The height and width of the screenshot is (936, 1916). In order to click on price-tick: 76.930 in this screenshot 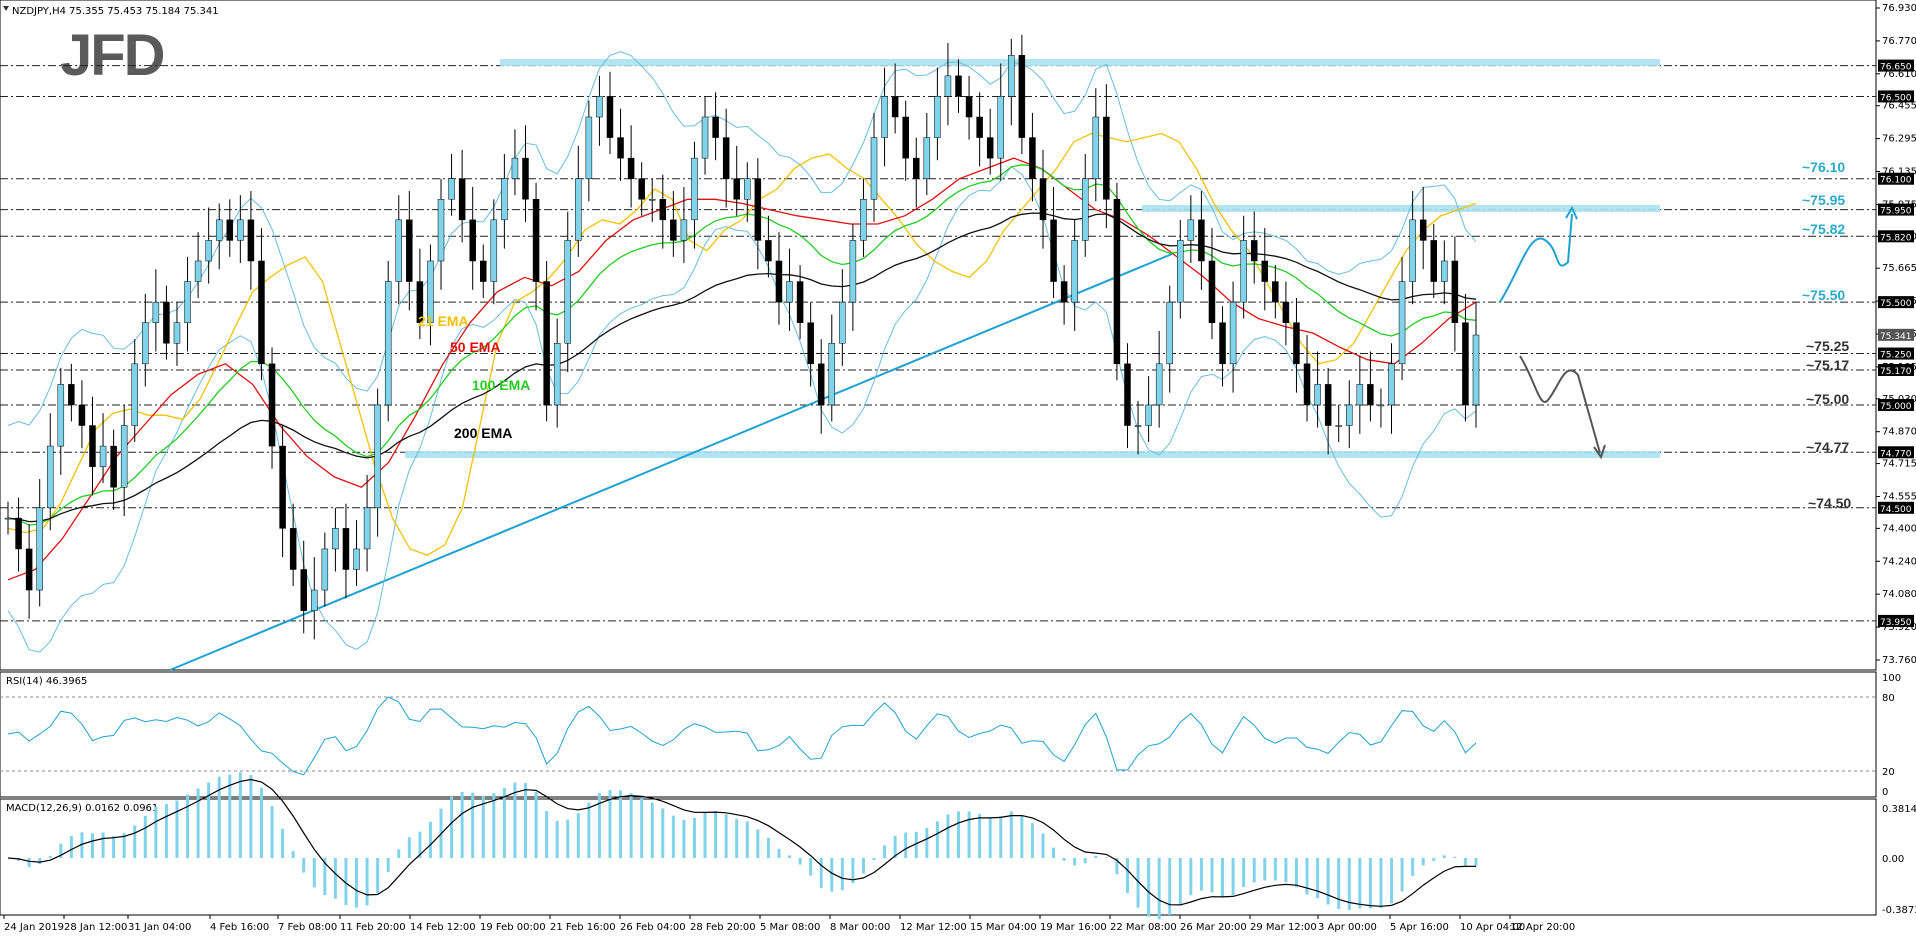, I will do `click(1899, 8)`.